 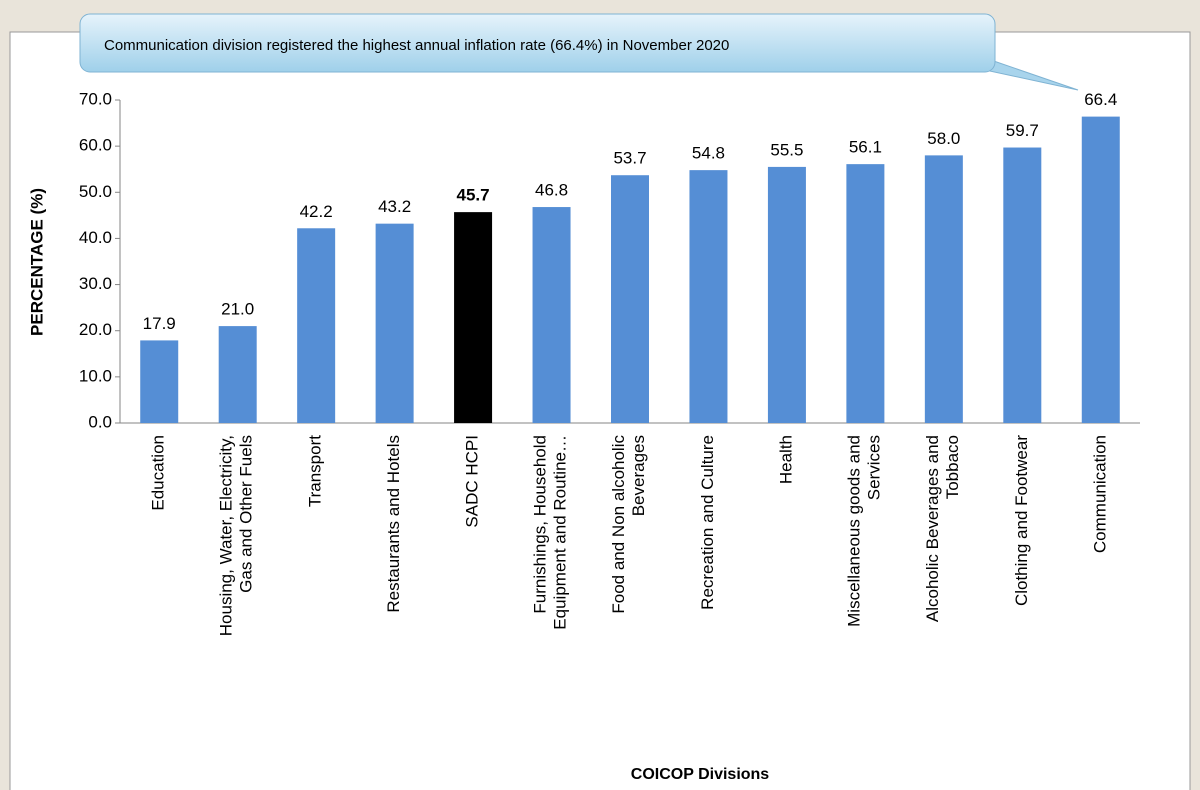 What do you see at coordinates (95, 375) in the screenshot?
I see `y-tick-label: 10.0` at bounding box center [95, 375].